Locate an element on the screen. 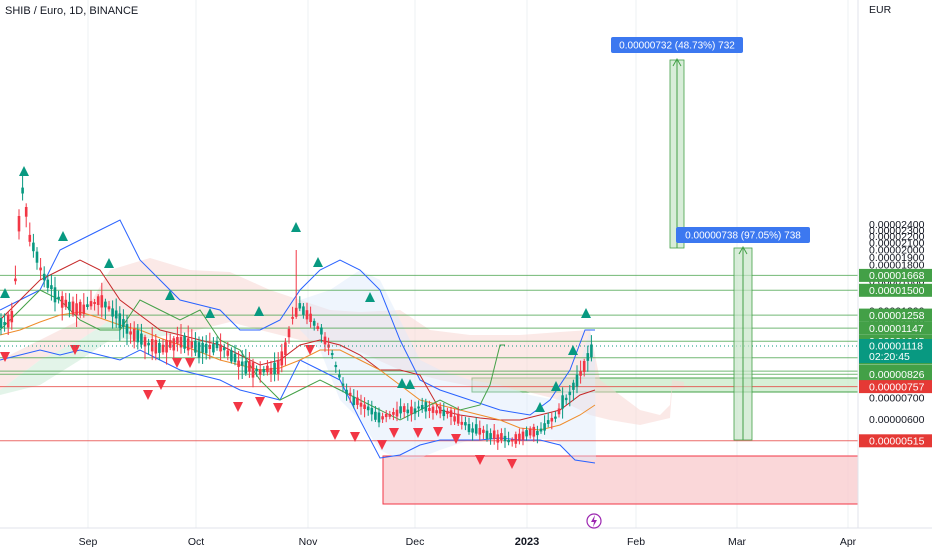 This screenshot has height=550, width=932. current-price-label: 0.00001118 02:20:45 is located at coordinates (895, 351).